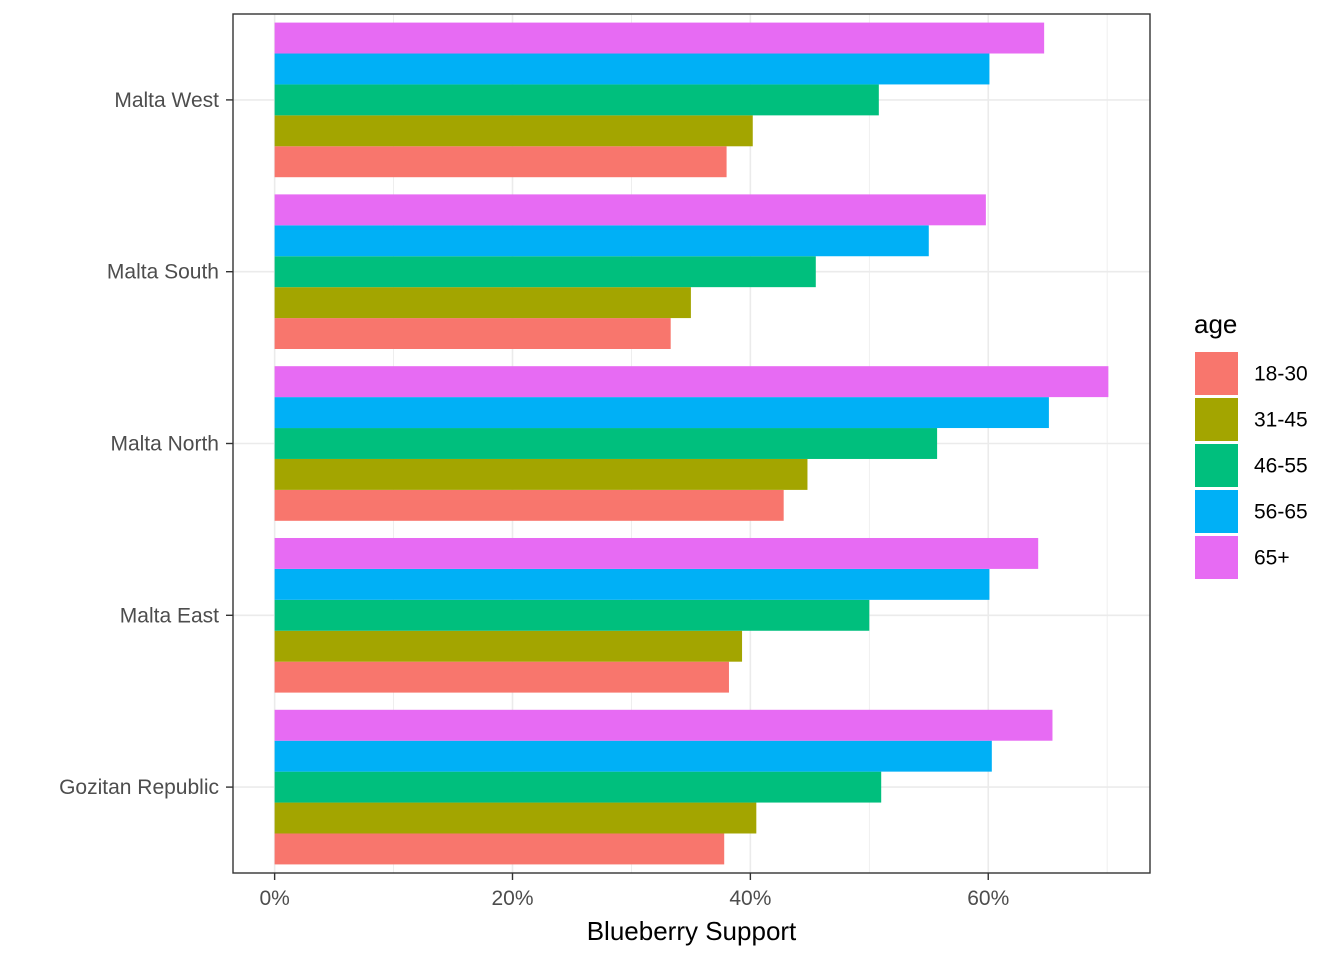 The height and width of the screenshot is (960, 1344). I want to click on x-tick-label: 0%, so click(274, 898).